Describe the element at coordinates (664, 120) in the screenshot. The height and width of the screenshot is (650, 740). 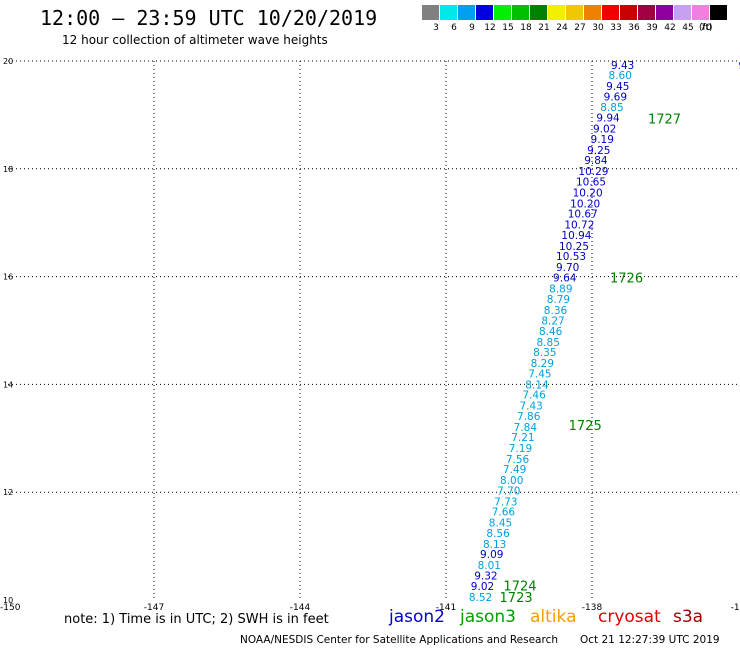
I see `time-label: 1727` at that location.